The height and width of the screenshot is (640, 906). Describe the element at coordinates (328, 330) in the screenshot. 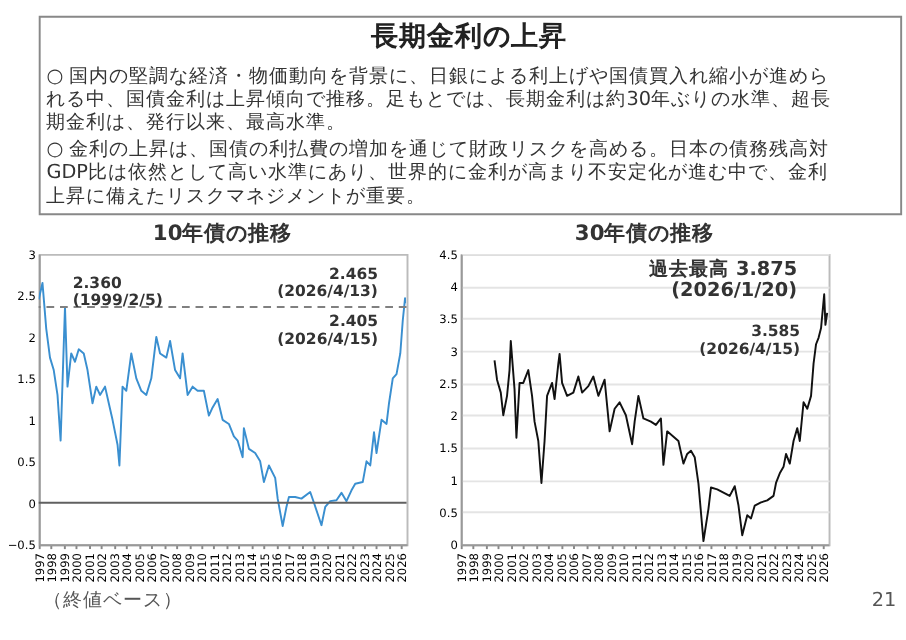

I see `annotation: 2.405 (2026/4/15)` at that location.